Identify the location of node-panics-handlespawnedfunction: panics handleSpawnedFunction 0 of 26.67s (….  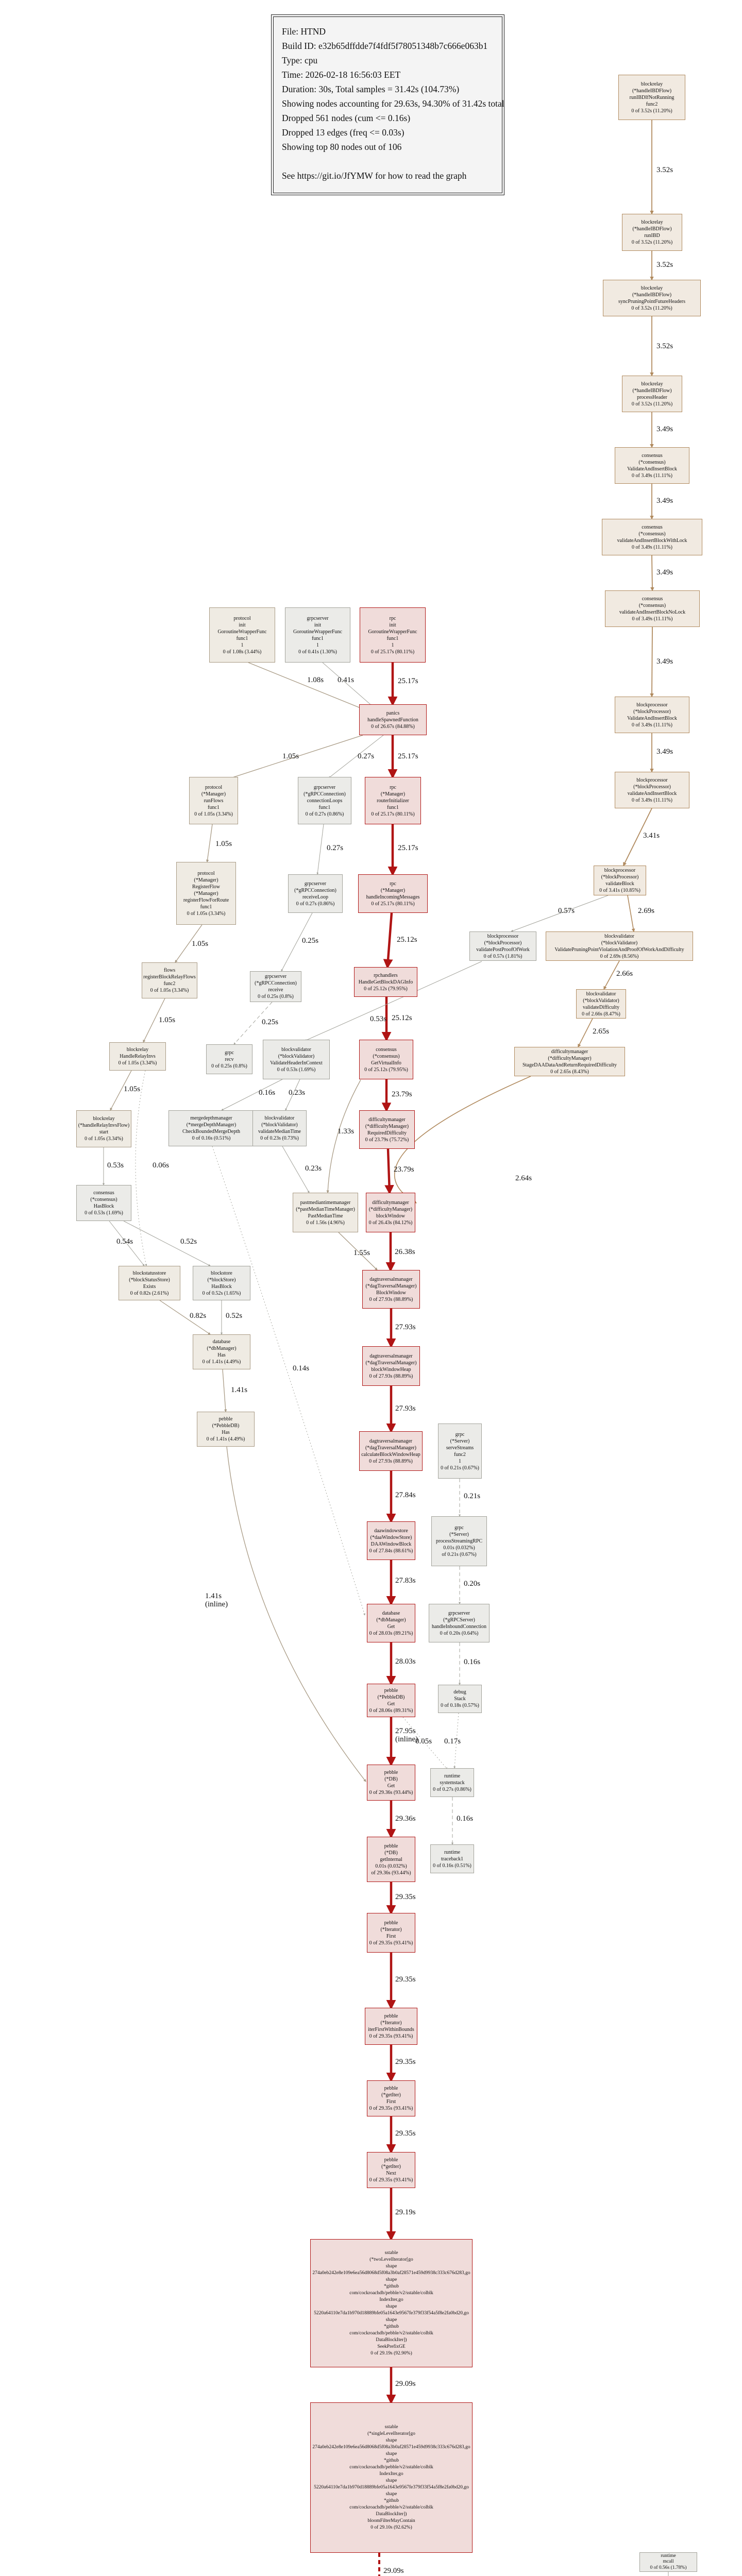
(393, 719).